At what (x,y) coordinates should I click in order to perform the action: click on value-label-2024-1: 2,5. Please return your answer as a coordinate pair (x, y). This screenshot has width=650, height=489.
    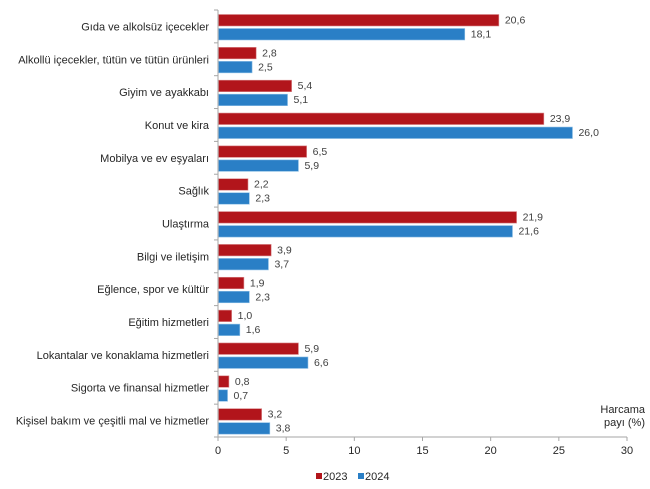
    Looking at the image, I should click on (265, 67).